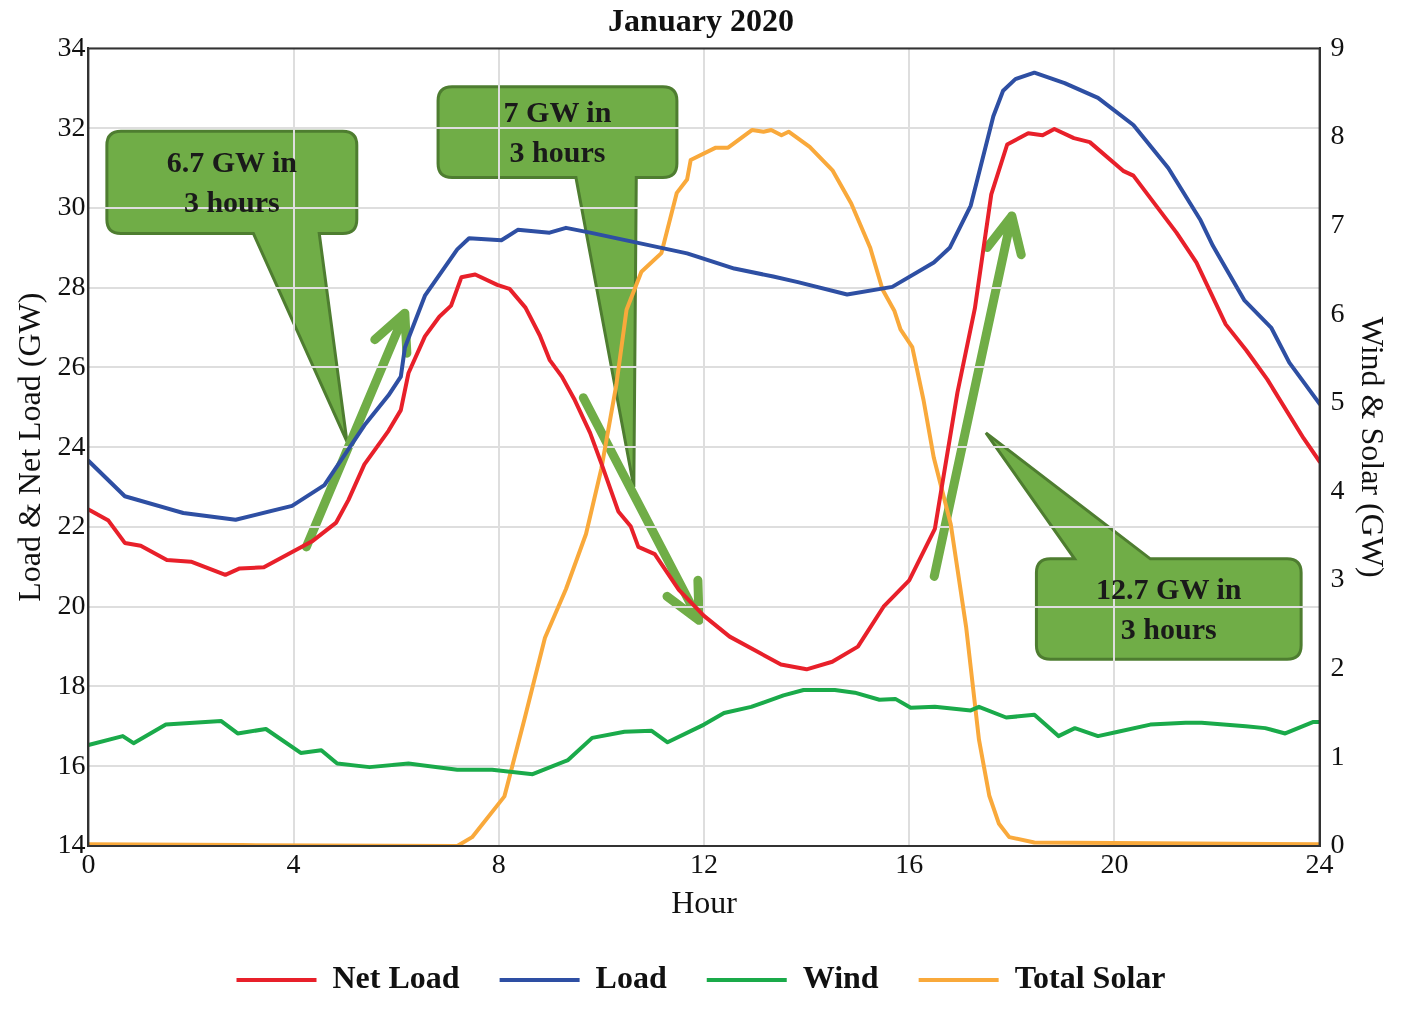  Describe the element at coordinates (840, 977) in the screenshot. I see `legend-label: Wind` at that location.